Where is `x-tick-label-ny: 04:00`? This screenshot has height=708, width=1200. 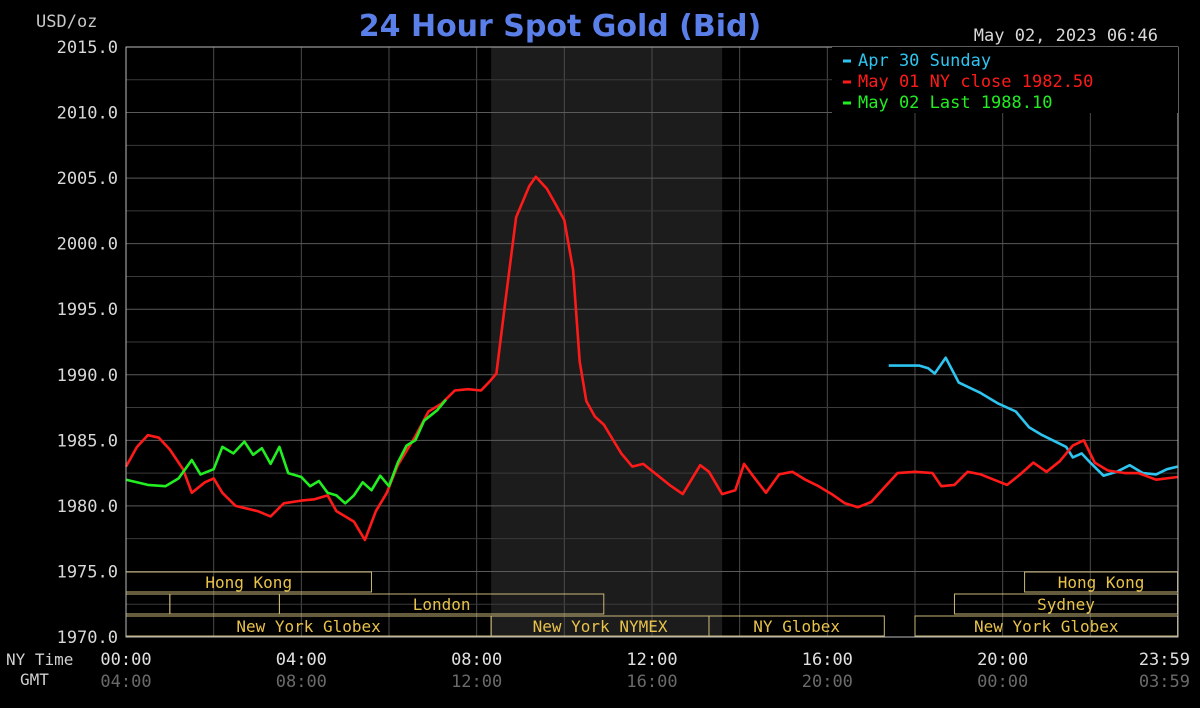 x-tick-label-ny: 04:00 is located at coordinates (301, 660).